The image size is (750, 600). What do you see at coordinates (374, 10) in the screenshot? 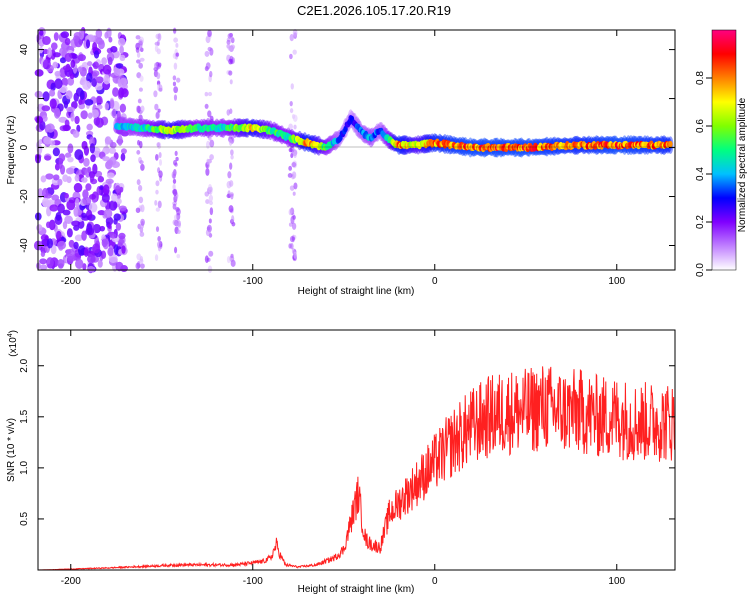
I see `figure-title: C2E1.2026.105.17.20.R19` at bounding box center [374, 10].